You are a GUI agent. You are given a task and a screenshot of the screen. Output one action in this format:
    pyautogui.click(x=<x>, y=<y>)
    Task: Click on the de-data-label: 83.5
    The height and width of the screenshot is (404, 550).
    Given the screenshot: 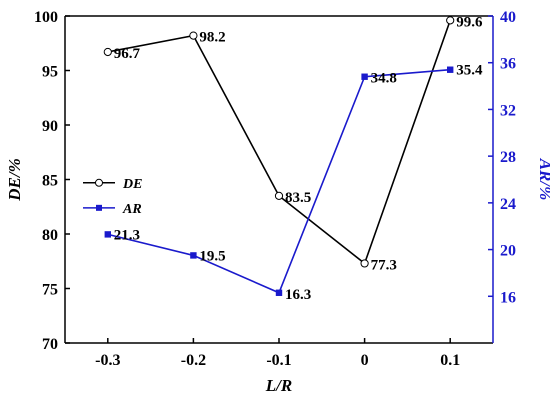 What is the action you would take?
    pyautogui.click(x=298, y=198)
    